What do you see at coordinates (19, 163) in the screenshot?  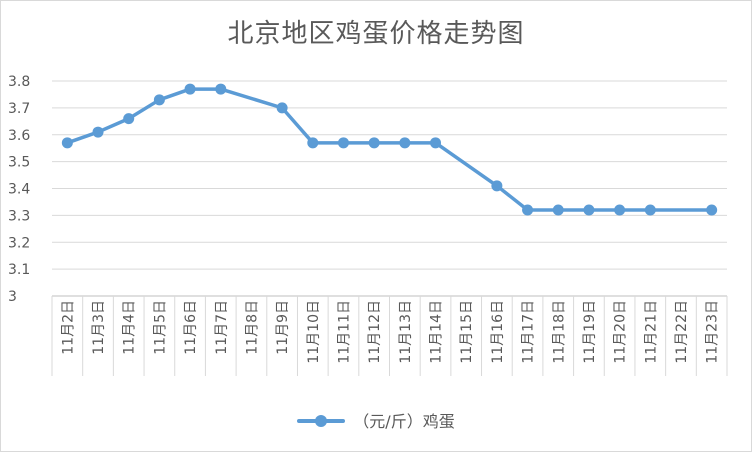 I see `y-tick-label: 3.5` at bounding box center [19, 163].